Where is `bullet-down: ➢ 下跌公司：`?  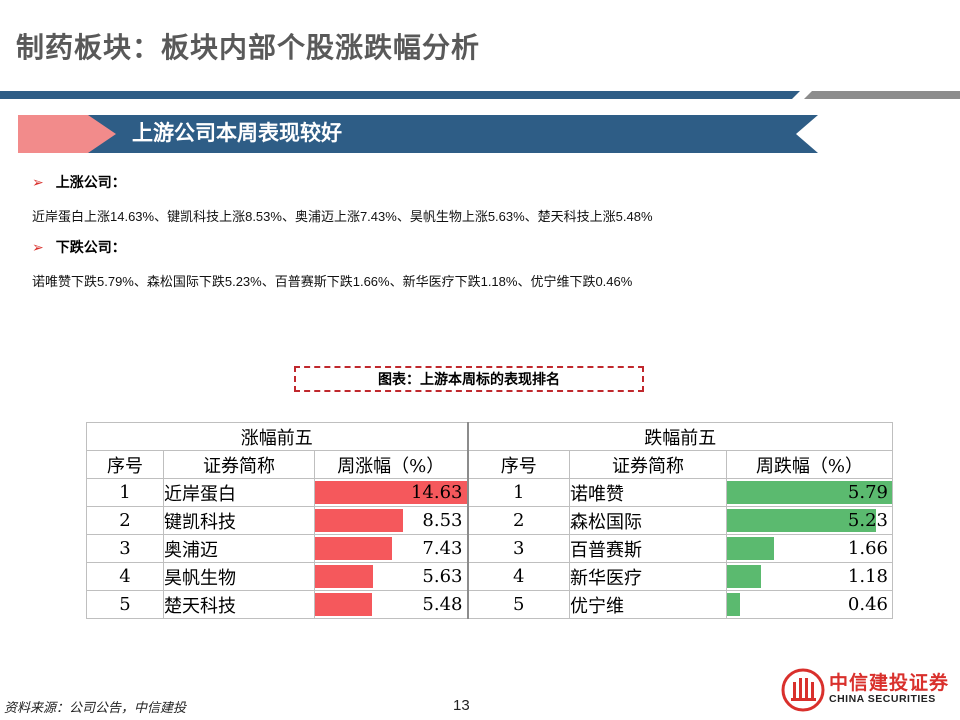 bullet-down: ➢ 下跌公司： is located at coordinates (79, 247).